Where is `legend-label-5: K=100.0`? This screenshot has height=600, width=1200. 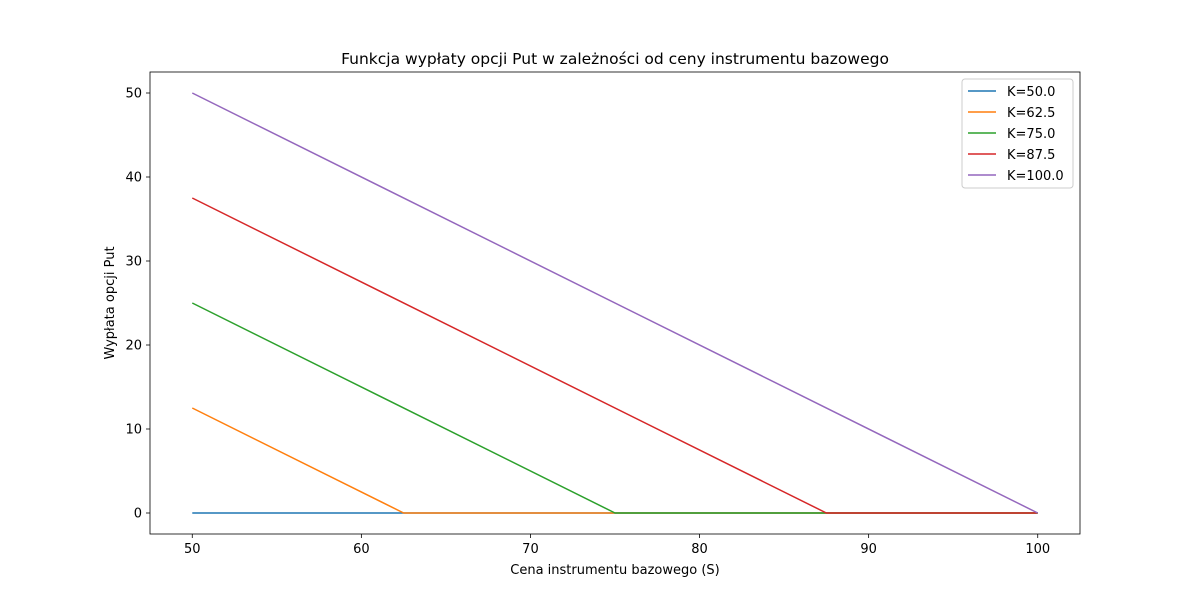
legend-label-5: K=100.0 is located at coordinates (1035, 176).